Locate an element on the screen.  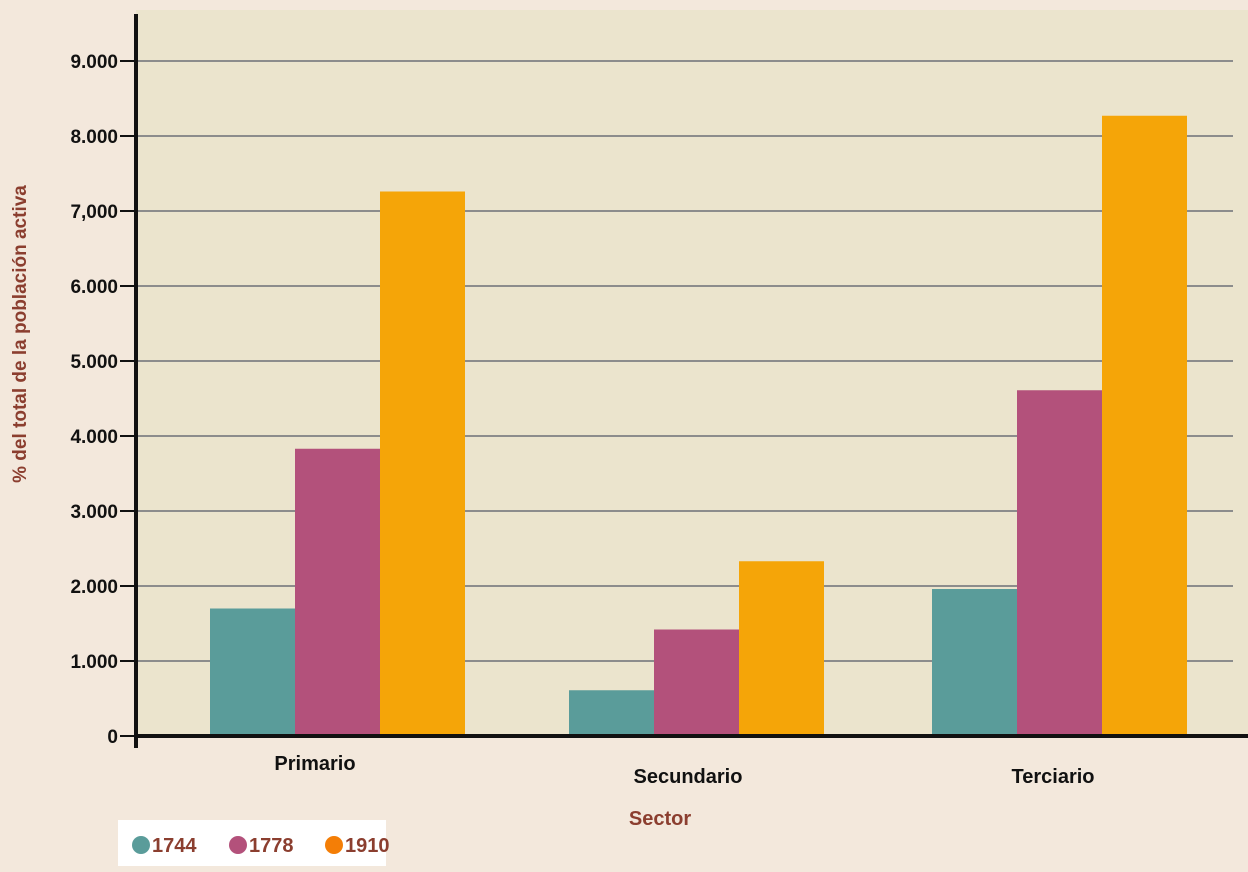
legend-marker-1910 is located at coordinates (334, 845).